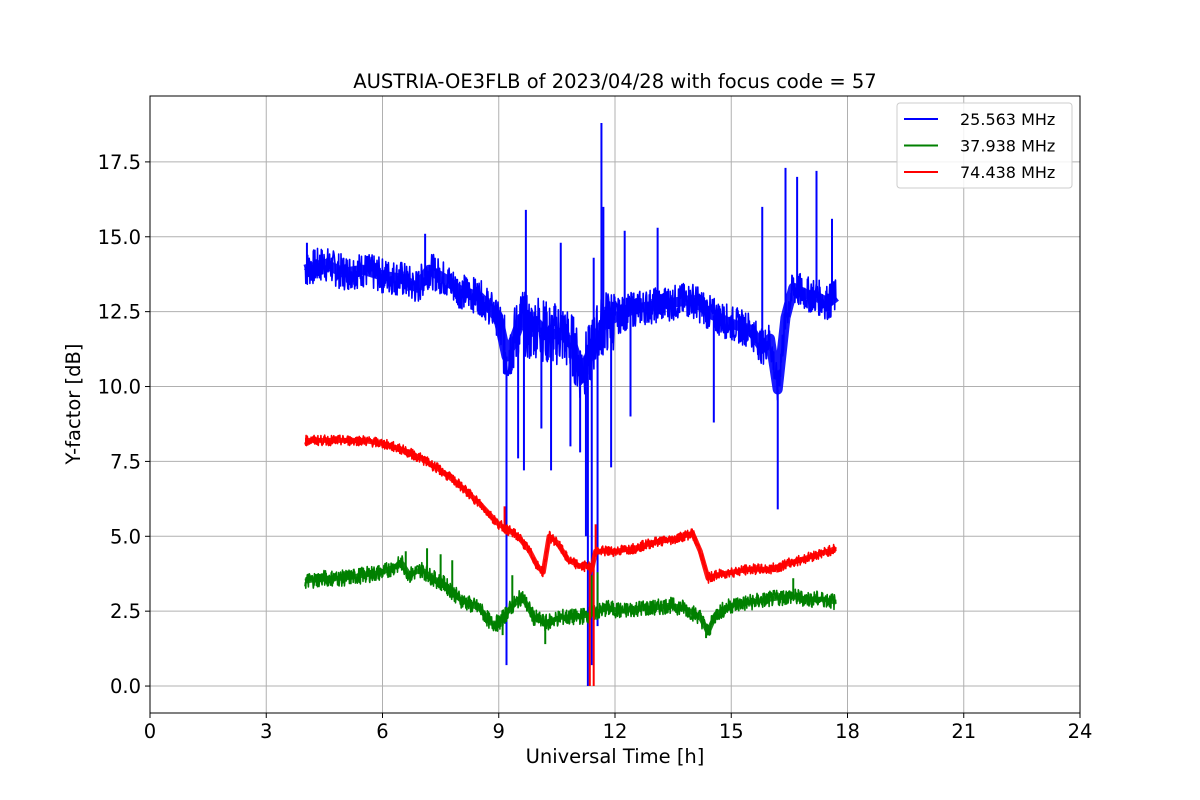 The image size is (1200, 800). Describe the element at coordinates (119, 312) in the screenshot. I see `y-tick-label: 12.5` at that location.